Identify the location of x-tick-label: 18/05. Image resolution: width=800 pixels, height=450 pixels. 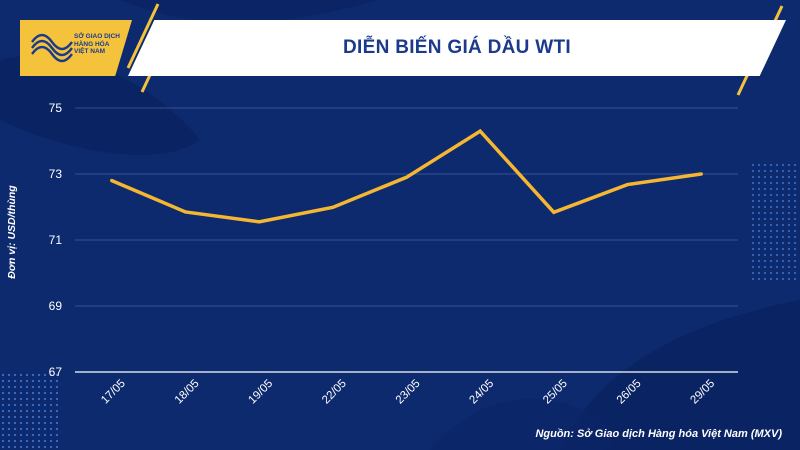
(187, 392).